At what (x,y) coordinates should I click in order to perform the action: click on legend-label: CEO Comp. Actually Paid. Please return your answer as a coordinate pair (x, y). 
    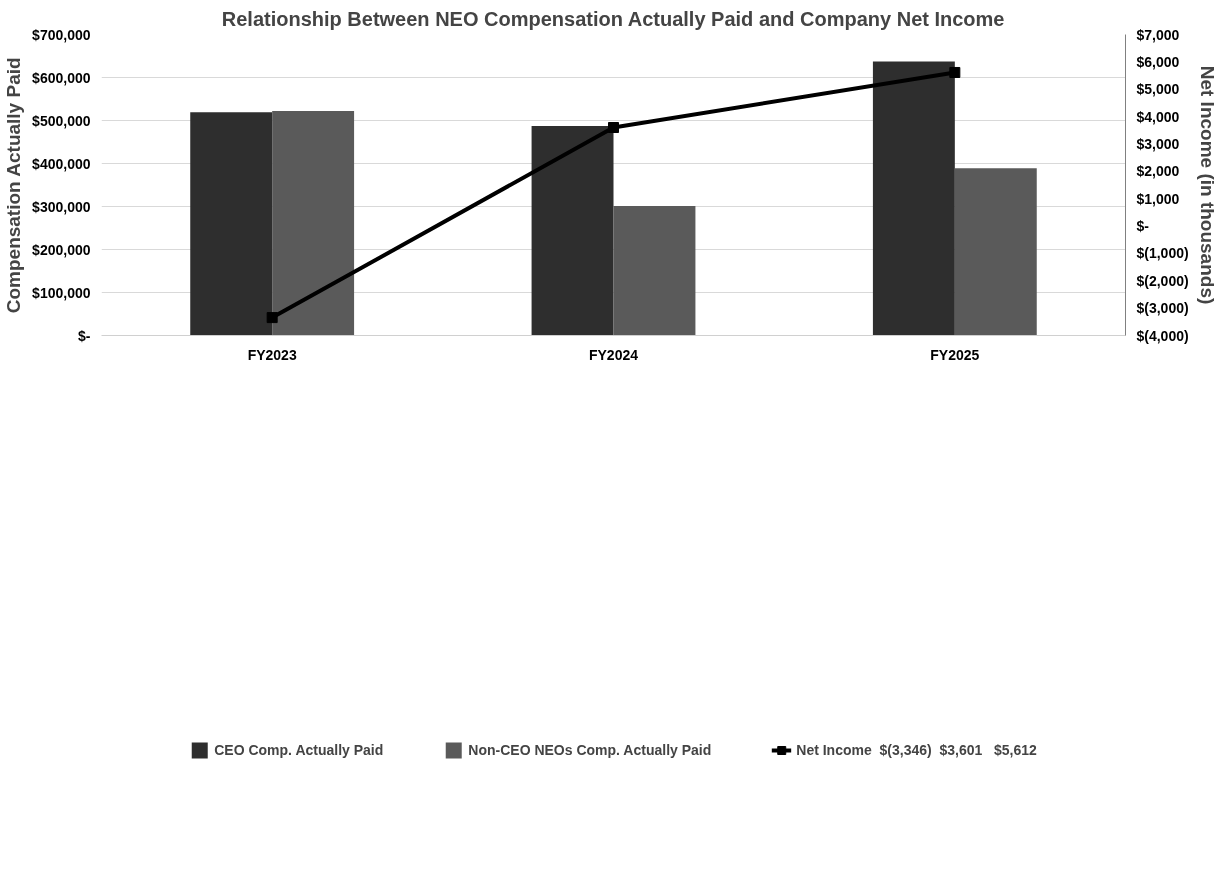
    Looking at the image, I should click on (299, 750).